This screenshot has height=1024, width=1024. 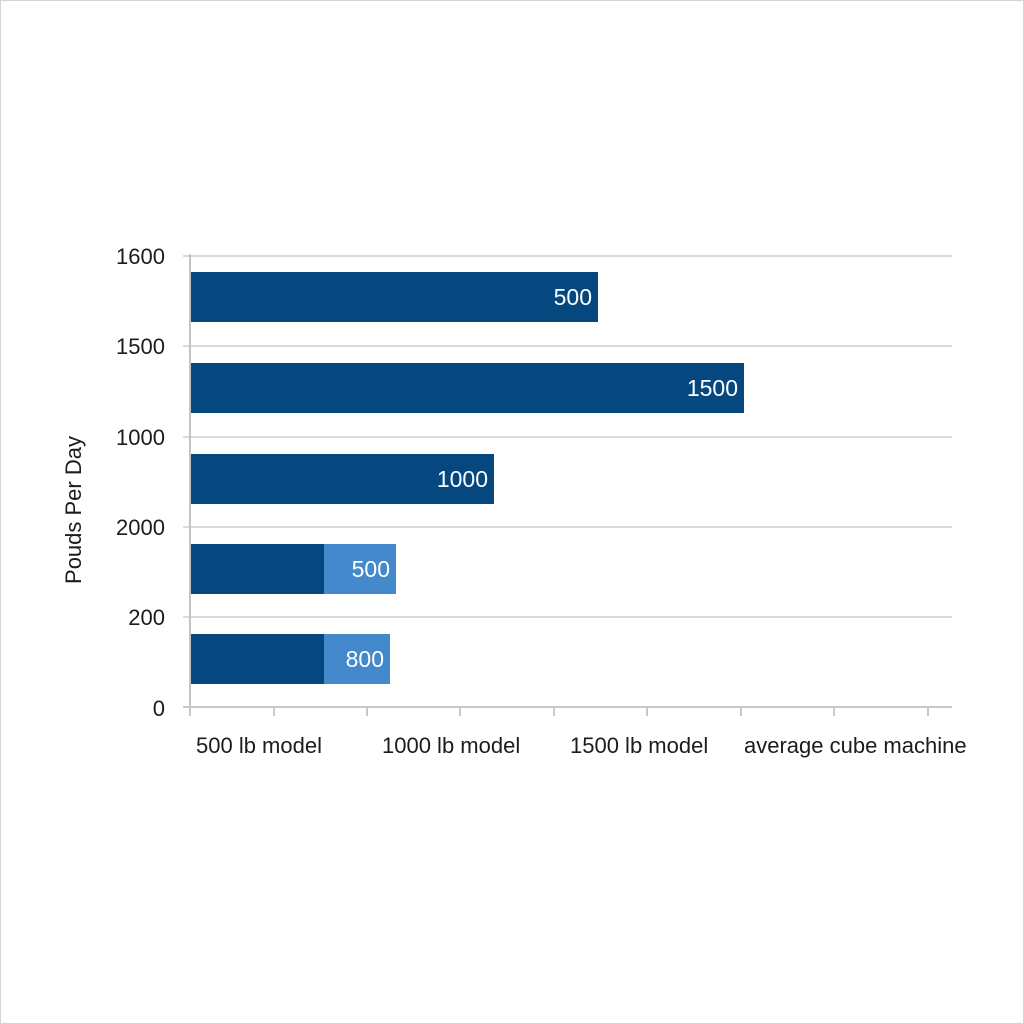 What do you see at coordinates (73, 510) in the screenshot?
I see `y-axis-title: Pouds Per Day` at bounding box center [73, 510].